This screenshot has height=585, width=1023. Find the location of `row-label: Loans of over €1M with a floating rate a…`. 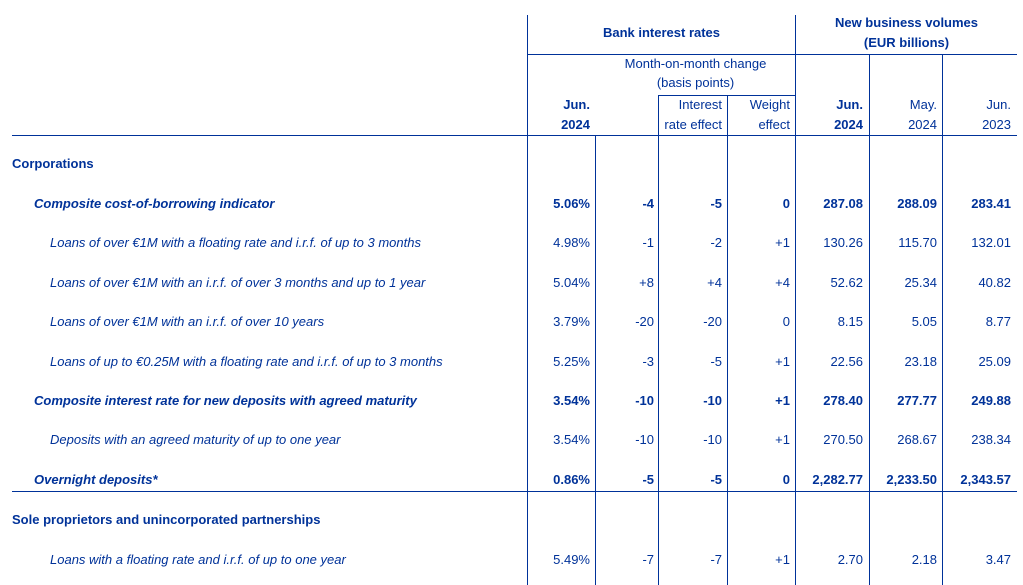

row-label: Loans of over €1M with a floating rate a… is located at coordinates (235, 242).